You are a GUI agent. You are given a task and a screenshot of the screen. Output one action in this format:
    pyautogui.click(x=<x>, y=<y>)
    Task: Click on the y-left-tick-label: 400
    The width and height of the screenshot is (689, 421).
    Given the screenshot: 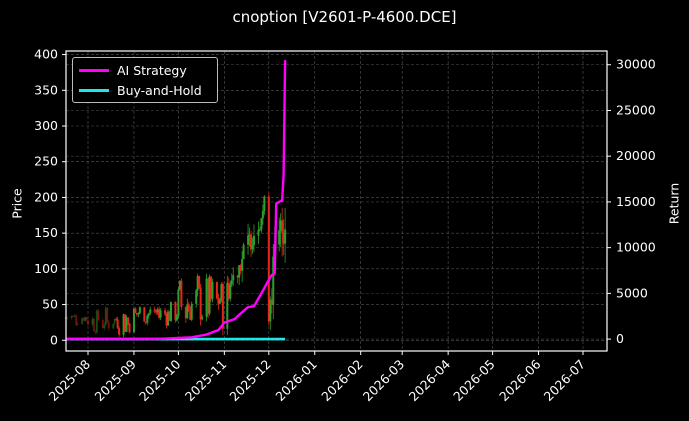 What is the action you would take?
    pyautogui.click(x=46, y=54)
    